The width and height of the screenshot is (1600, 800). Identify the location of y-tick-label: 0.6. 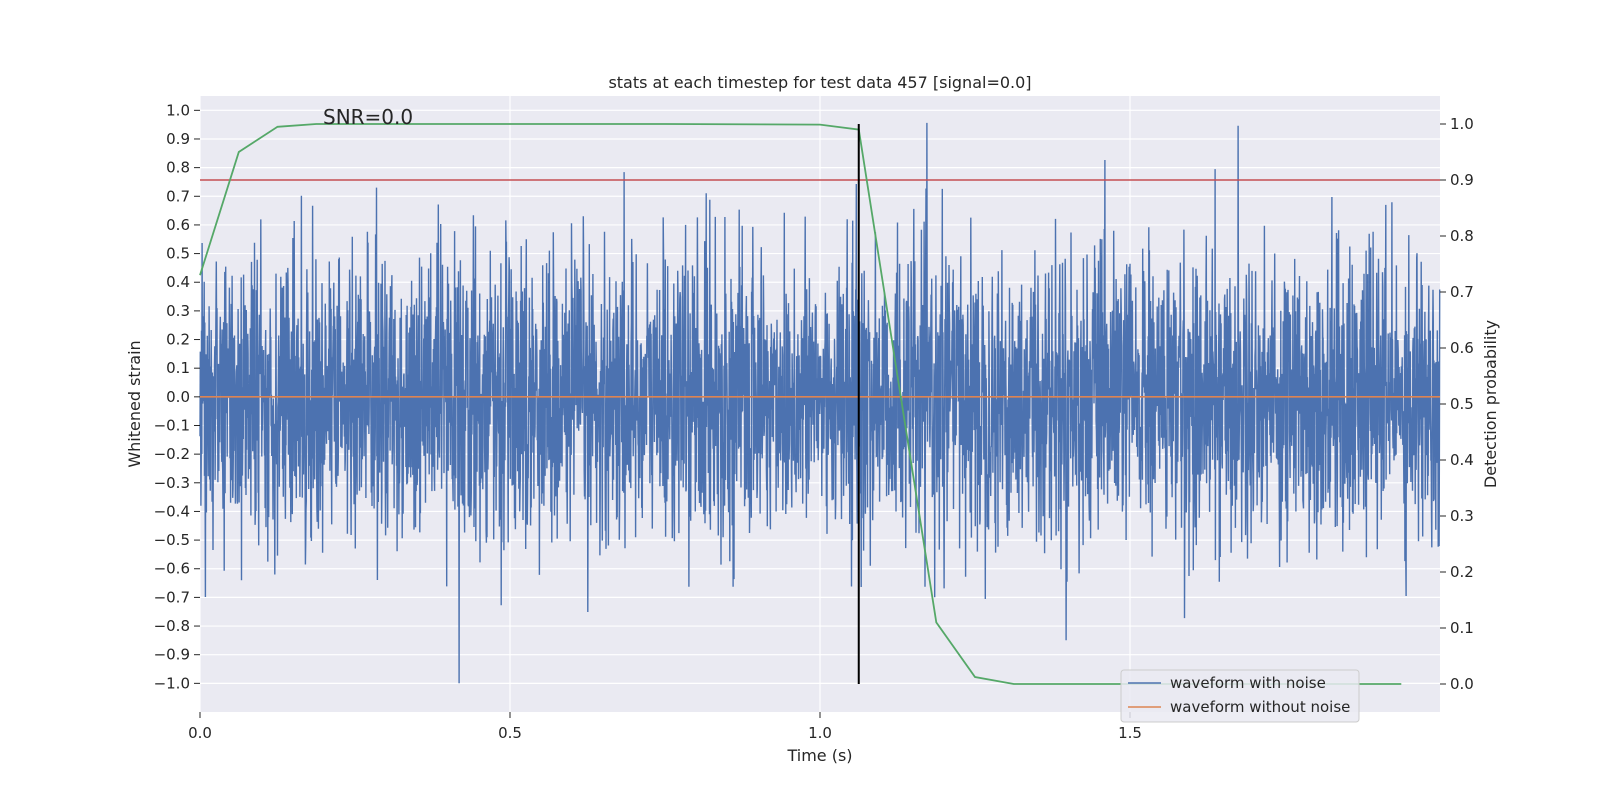
(178, 225).